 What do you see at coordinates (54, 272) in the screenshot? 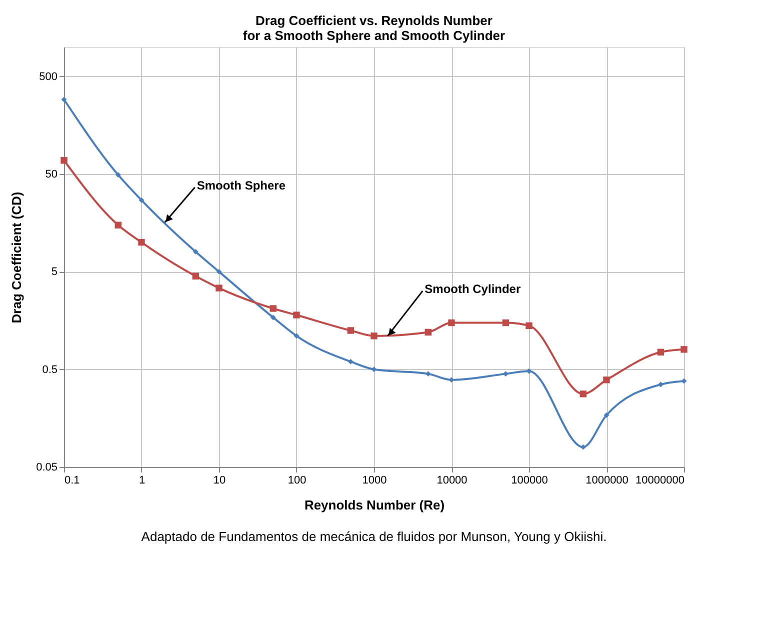
I see `y-tick-label: 5` at bounding box center [54, 272].